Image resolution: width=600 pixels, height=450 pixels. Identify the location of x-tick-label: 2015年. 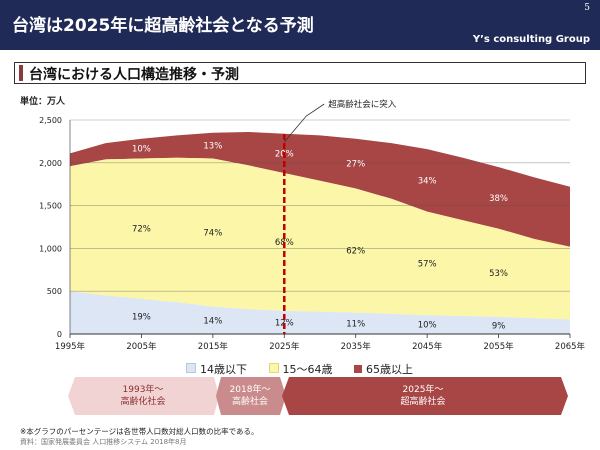
(213, 346).